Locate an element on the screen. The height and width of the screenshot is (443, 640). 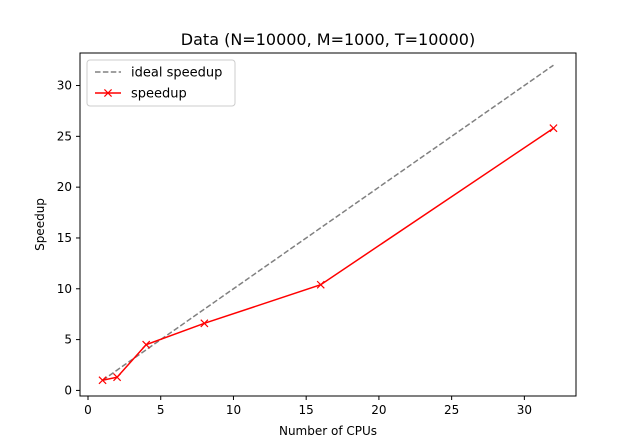
x-axis-label: Number of CPUs is located at coordinates (328, 431).